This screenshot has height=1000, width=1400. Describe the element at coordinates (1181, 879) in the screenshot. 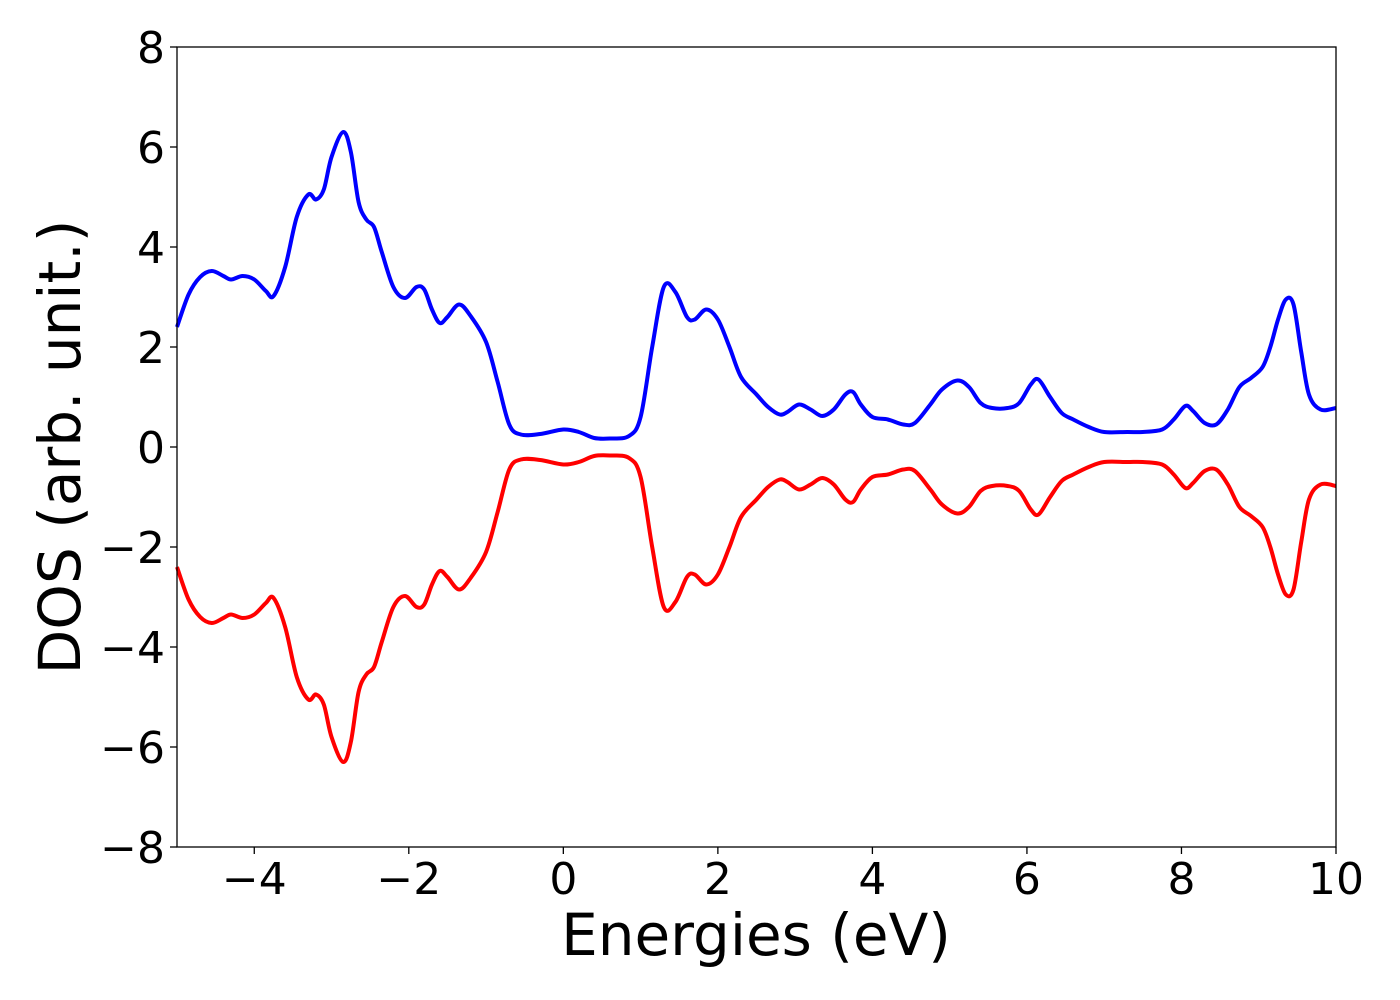

I see `x-tick-label: 8` at that location.